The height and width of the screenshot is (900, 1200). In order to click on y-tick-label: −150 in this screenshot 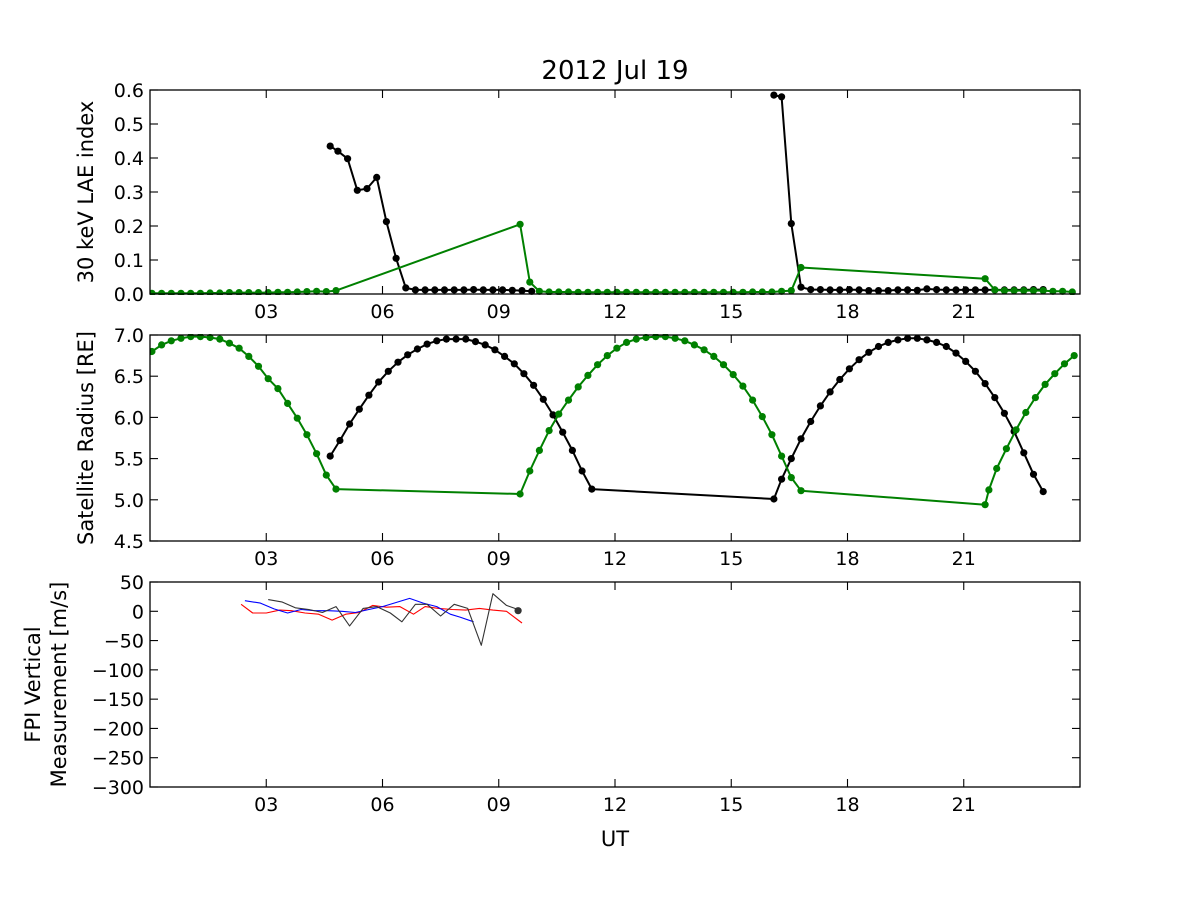, I will do `click(118, 700)`.